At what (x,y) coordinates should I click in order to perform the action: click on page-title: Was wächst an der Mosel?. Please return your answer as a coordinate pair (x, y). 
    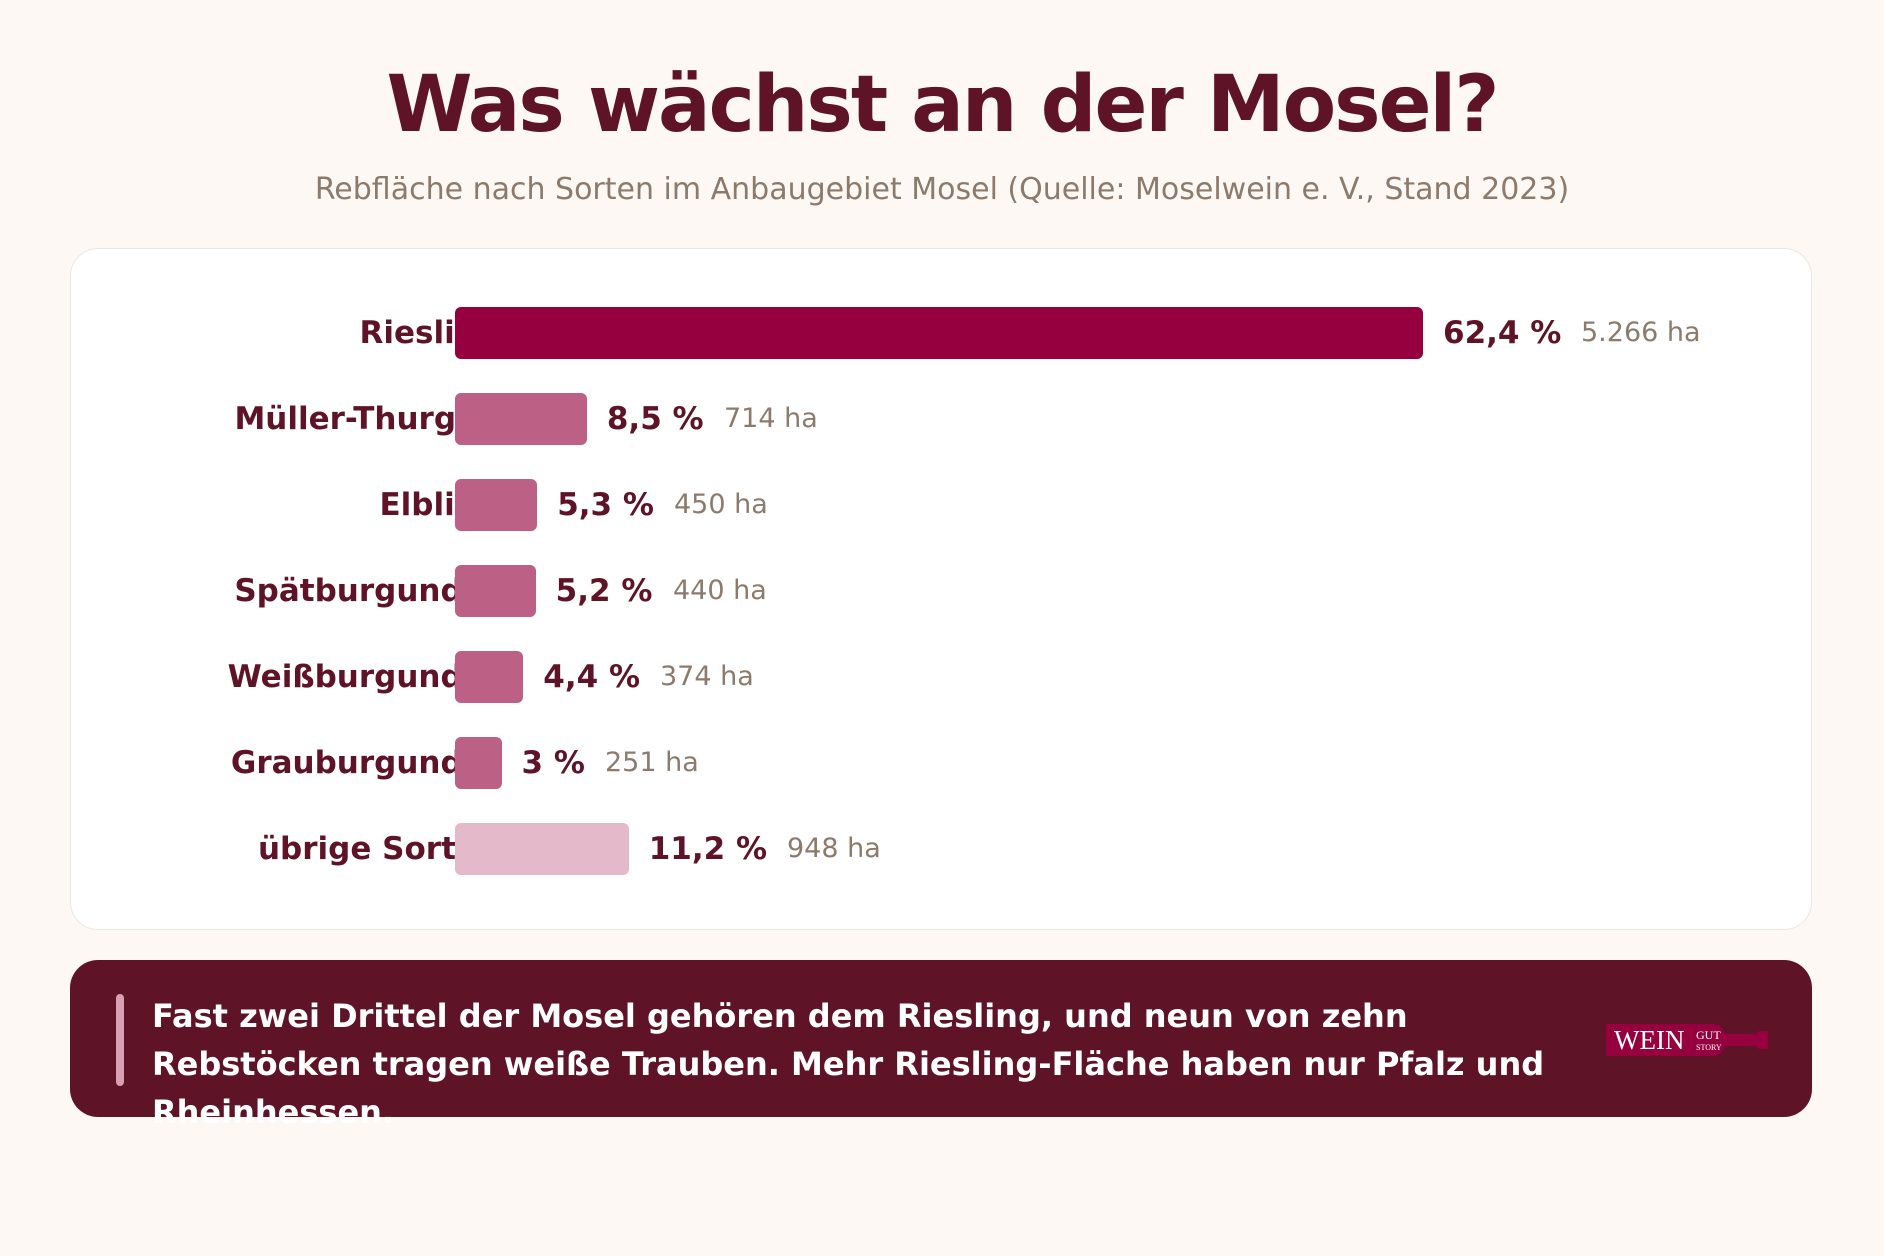
    Looking at the image, I should click on (943, 105).